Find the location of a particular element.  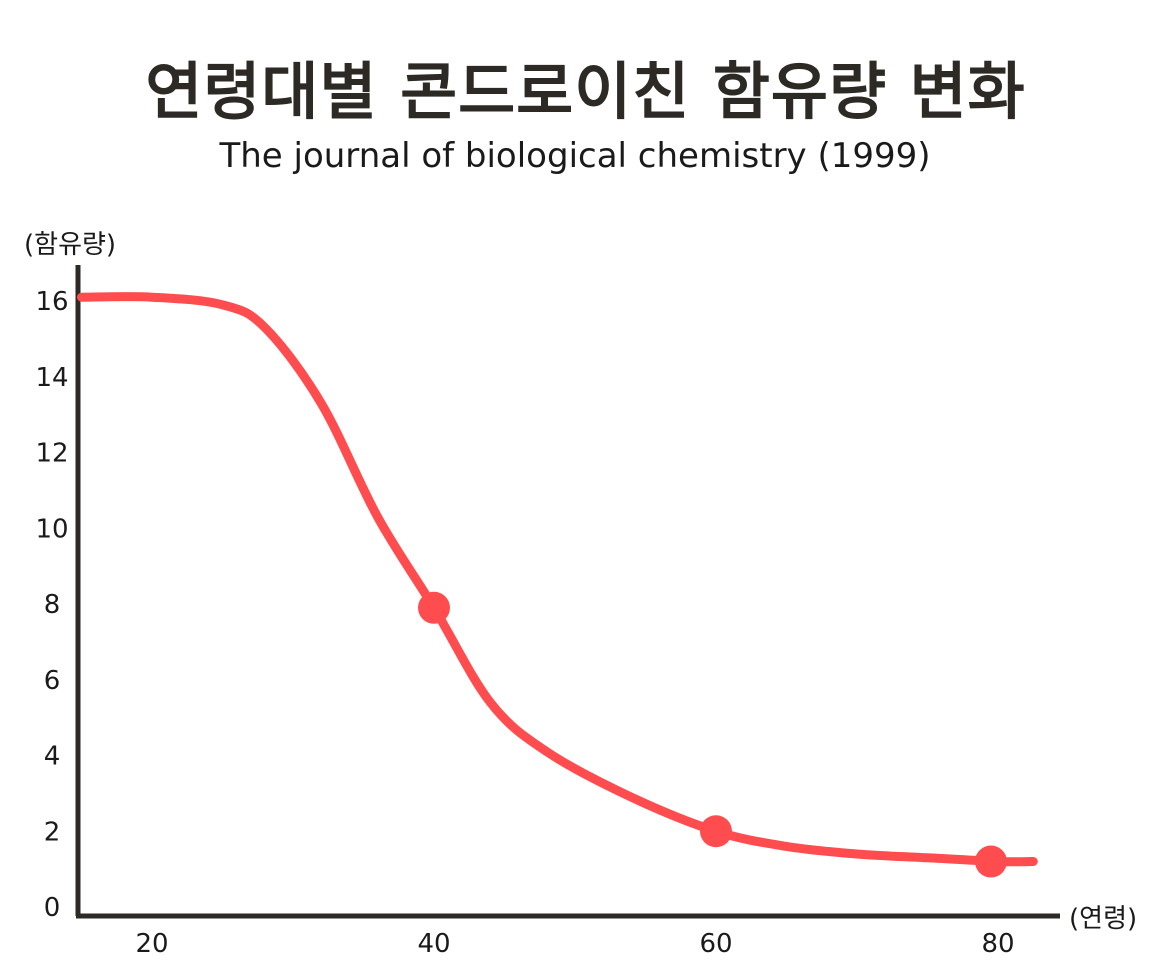

y-tick-label: 8 is located at coordinates (52, 605).